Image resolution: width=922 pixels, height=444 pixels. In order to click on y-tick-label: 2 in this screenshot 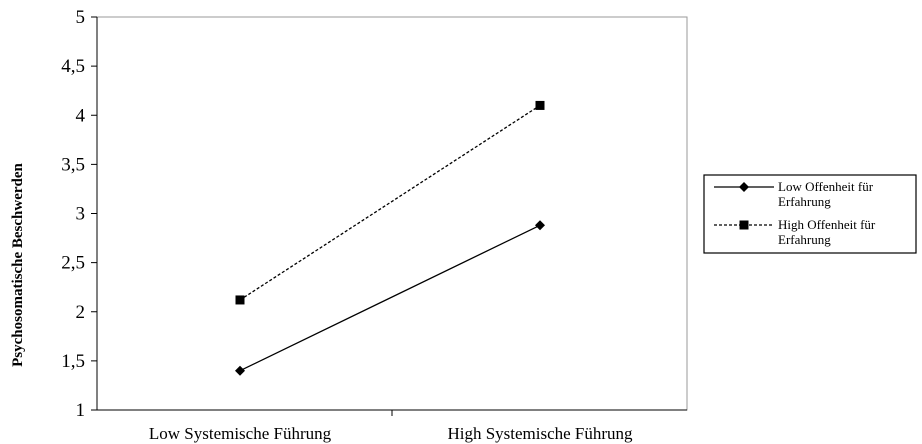, I will do `click(81, 312)`.